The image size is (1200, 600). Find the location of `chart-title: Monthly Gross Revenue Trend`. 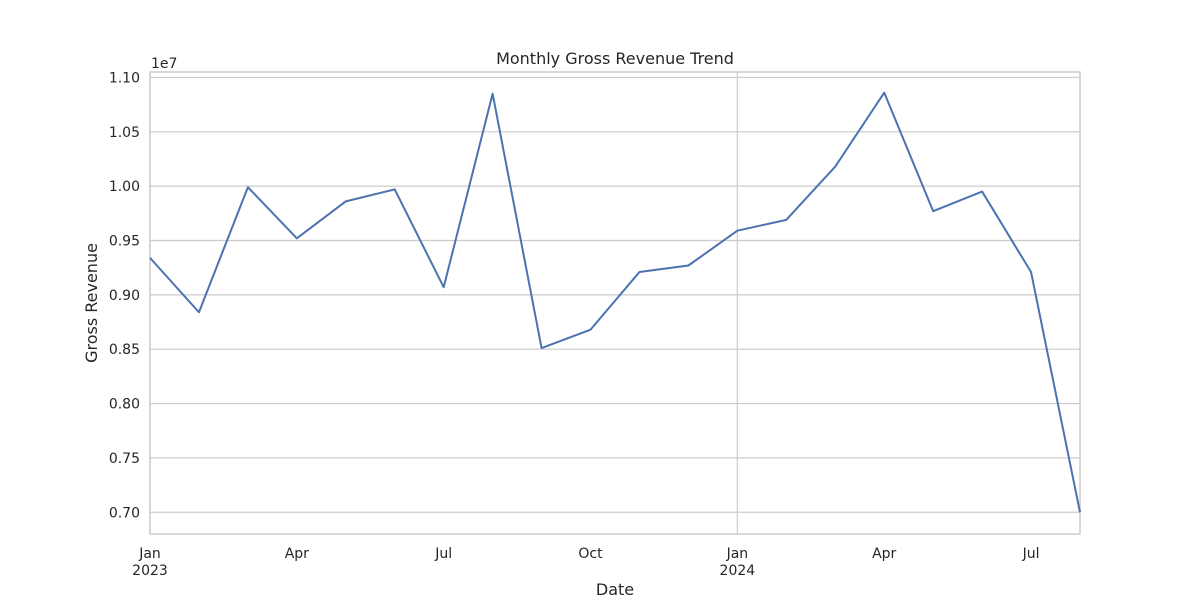

chart-title: Monthly Gross Revenue Trend is located at coordinates (615, 58).